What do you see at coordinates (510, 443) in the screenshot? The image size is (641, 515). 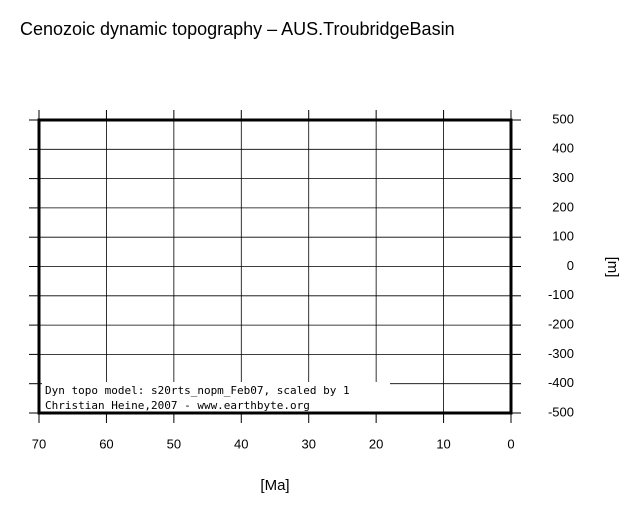 I see `x-tick-label: 0` at bounding box center [510, 443].